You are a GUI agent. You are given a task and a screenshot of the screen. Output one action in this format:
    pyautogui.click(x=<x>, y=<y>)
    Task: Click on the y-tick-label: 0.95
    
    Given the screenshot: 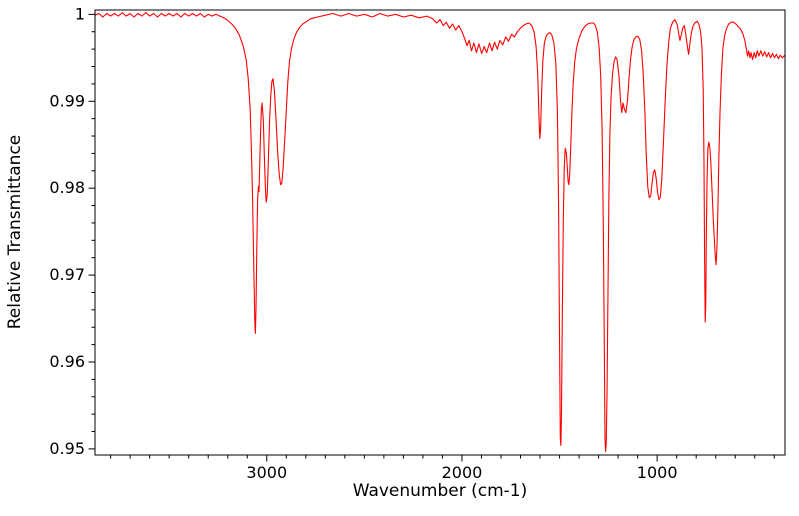 What is the action you would take?
    pyautogui.click(x=67, y=448)
    